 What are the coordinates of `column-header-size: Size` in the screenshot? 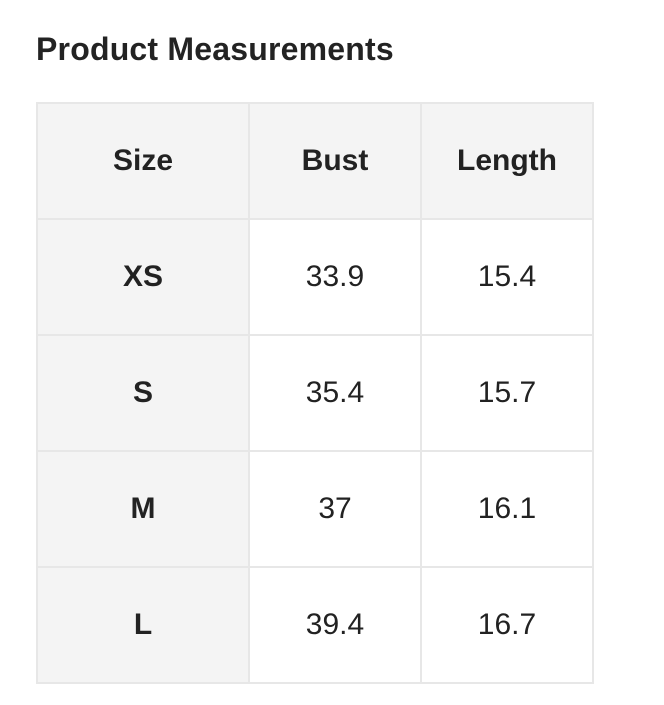 It's located at (143, 161).